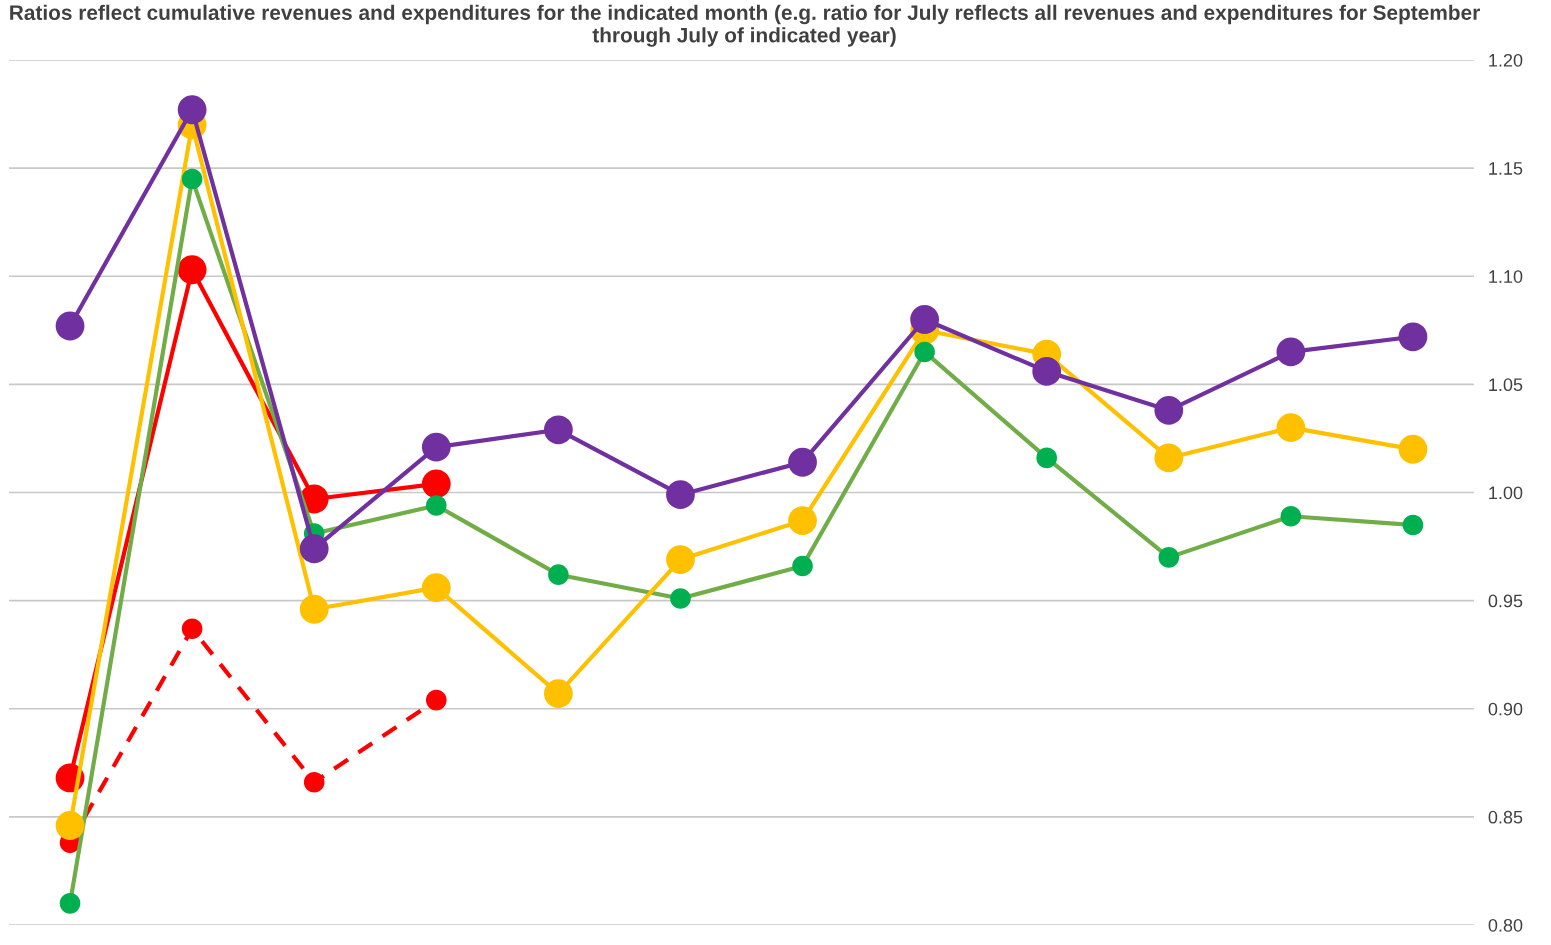  I want to click on y-tick-label: 0.95, so click(1505, 601).